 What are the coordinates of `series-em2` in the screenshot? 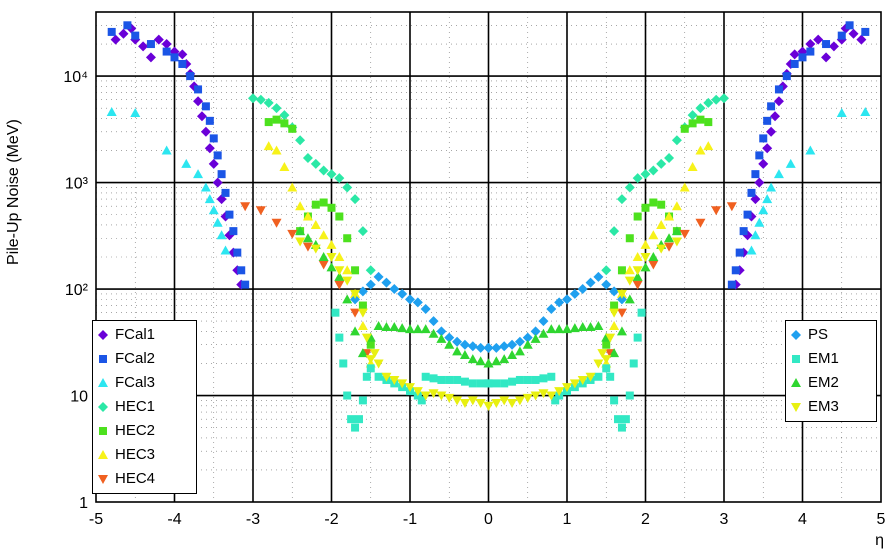 It's located at (488, 297).